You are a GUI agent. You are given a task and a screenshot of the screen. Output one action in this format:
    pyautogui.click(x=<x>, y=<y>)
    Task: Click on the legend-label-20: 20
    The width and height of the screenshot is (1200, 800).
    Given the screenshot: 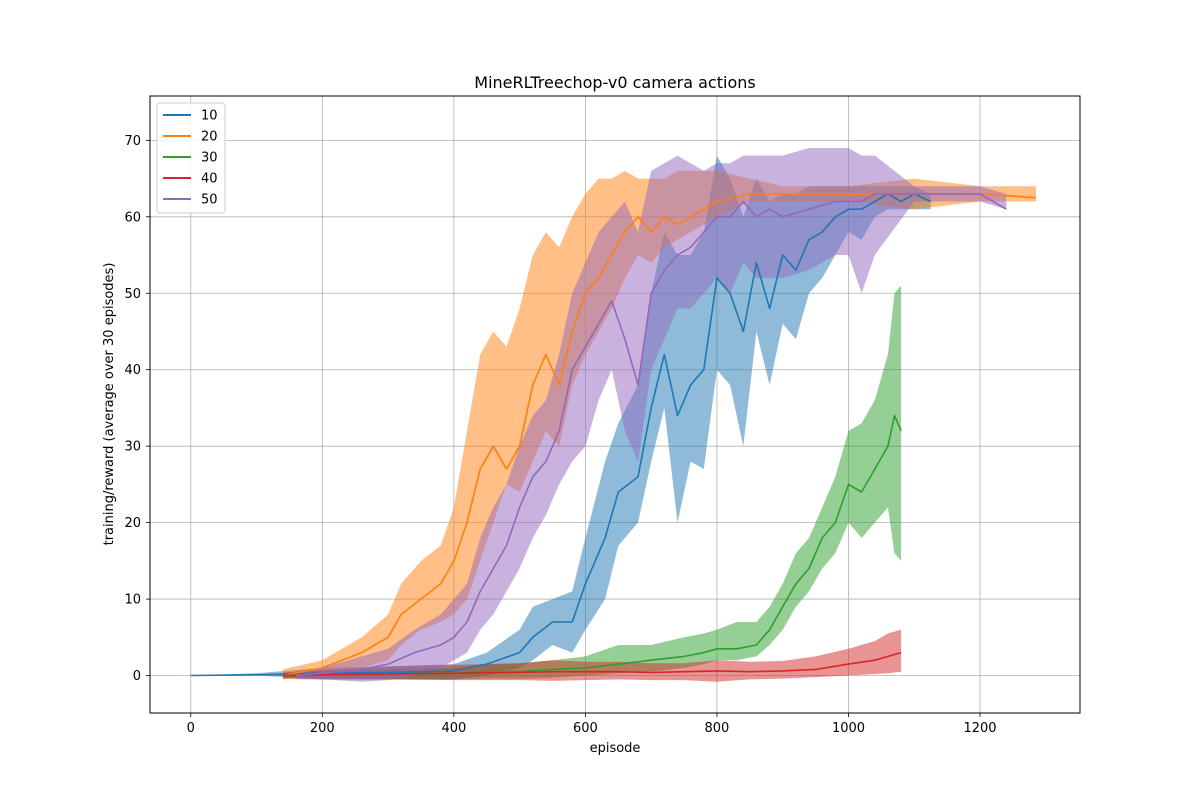 What is the action you would take?
    pyautogui.click(x=209, y=137)
    